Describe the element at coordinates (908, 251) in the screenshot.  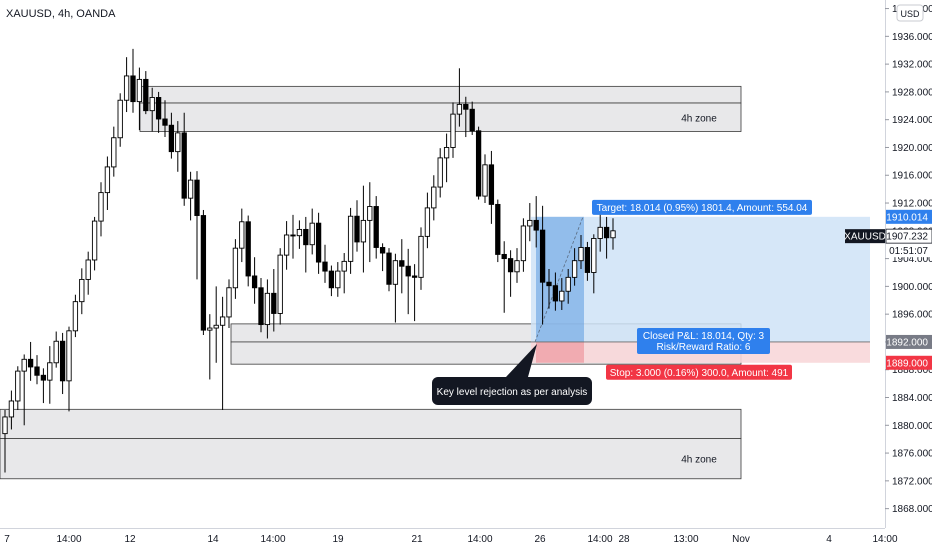
I see `countdown-text: 01:51:07` at that location.